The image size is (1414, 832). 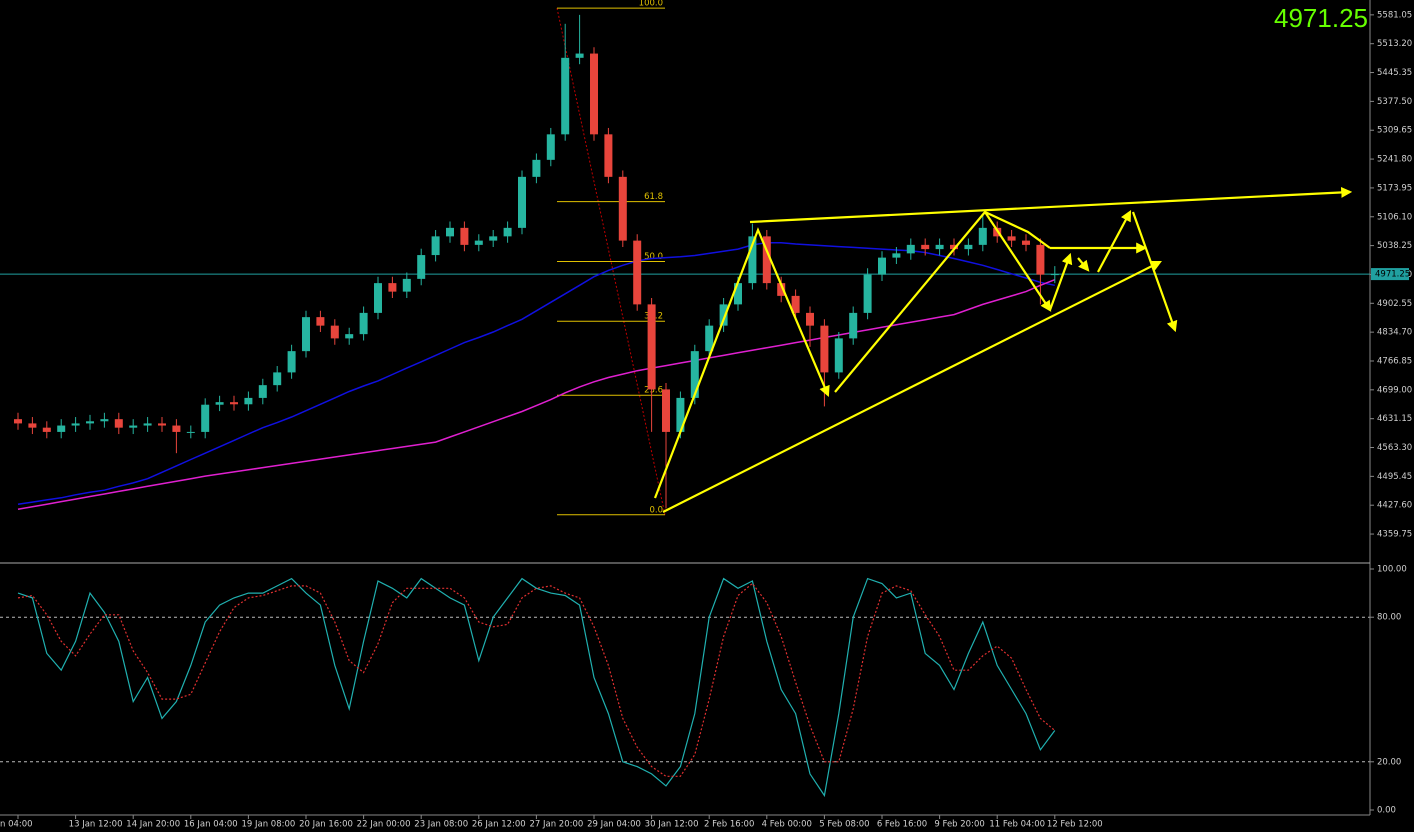 I want to click on x-tick-label: 12 Feb 12:00, so click(x=1075, y=825).